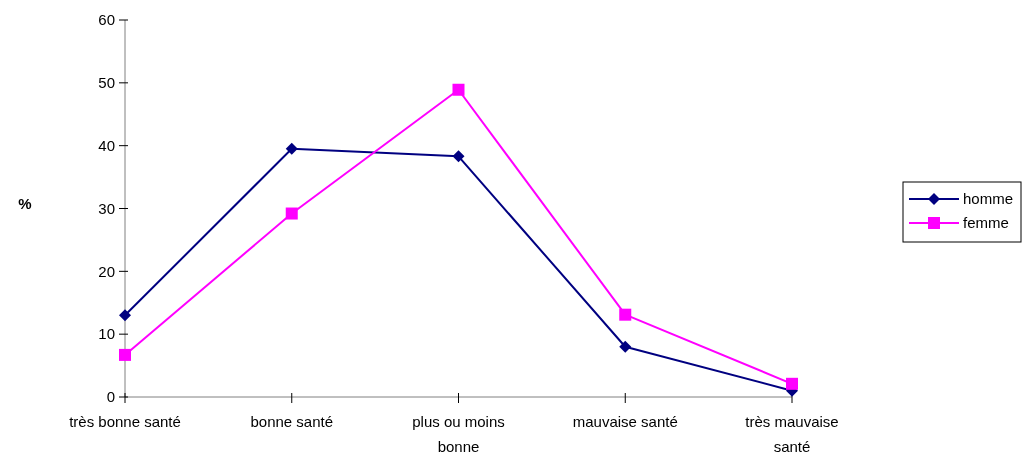 This screenshot has width=1028, height=458. What do you see at coordinates (125, 421) in the screenshot?
I see `x-tick-label: très bonne santé` at bounding box center [125, 421].